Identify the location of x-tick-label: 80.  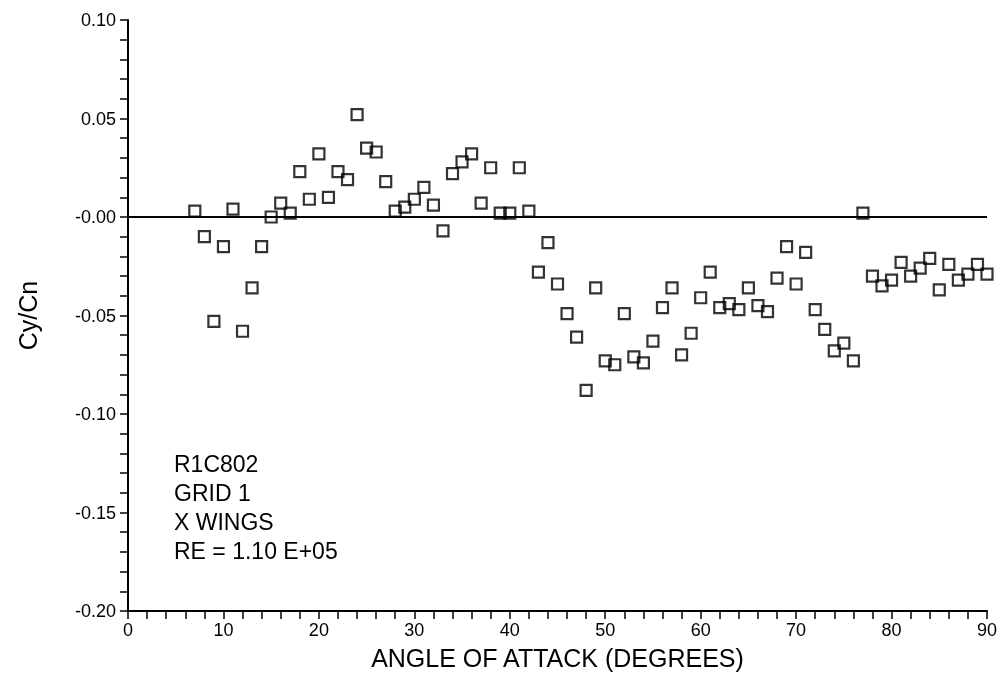
(891, 630).